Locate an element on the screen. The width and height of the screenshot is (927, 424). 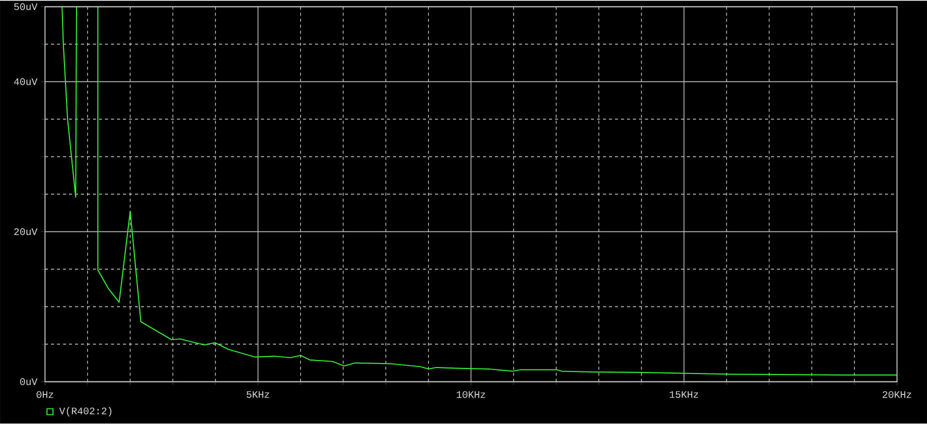
y-tick-label: 50uV is located at coordinates (26, 6).